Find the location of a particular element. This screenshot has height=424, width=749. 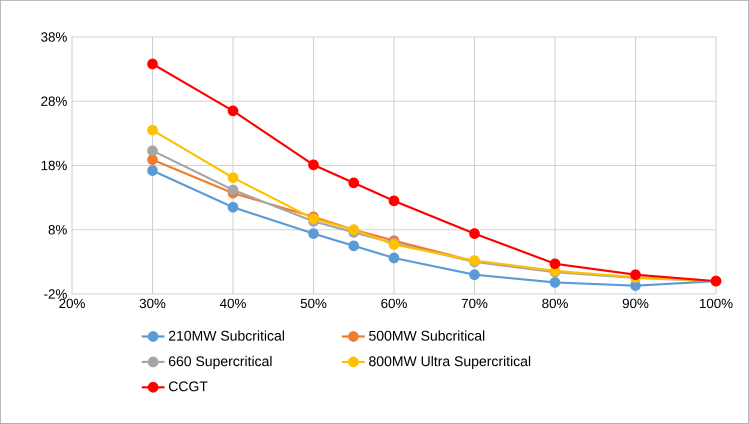

legend-label: 210MW Subcritical is located at coordinates (226, 335).